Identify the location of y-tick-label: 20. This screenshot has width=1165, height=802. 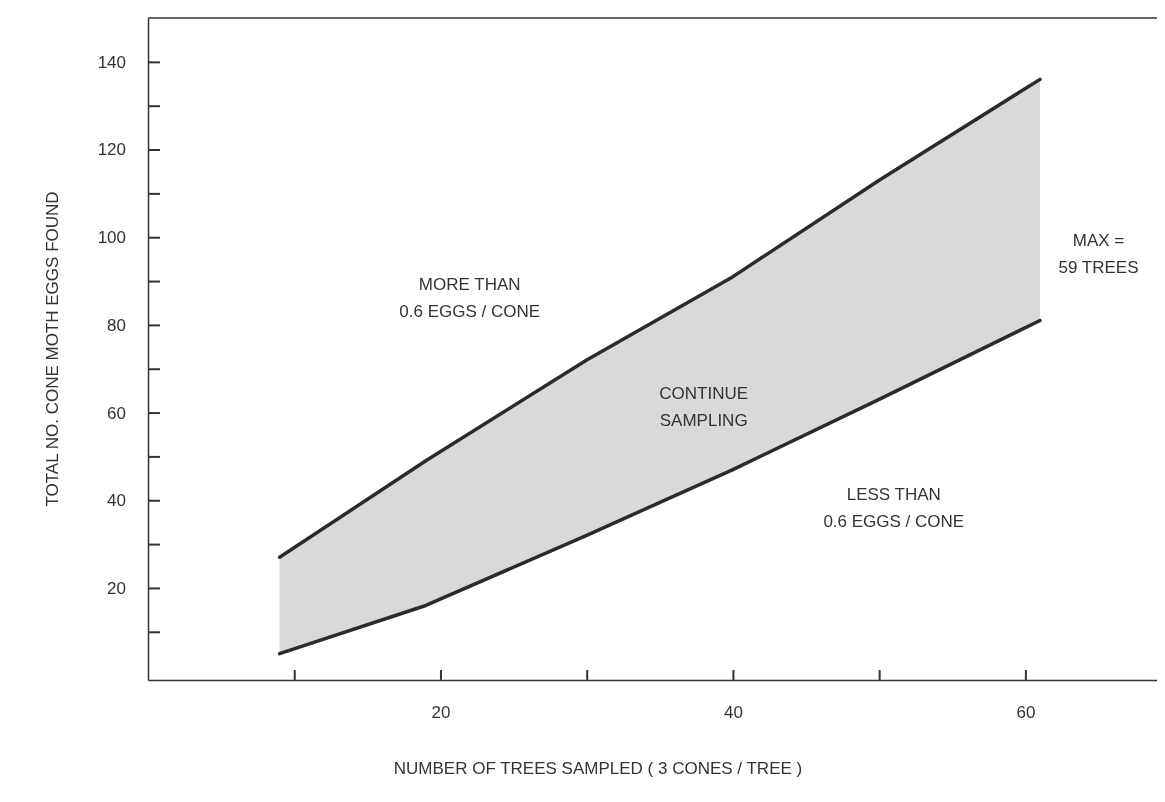
(116, 588).